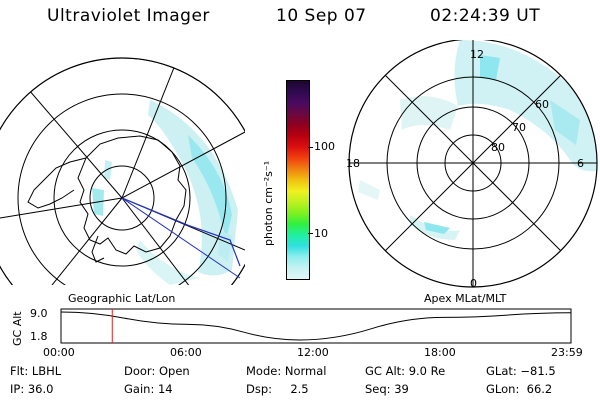  What do you see at coordinates (498, 147) in the screenshot?
I see `lat-label-80: 80` at bounding box center [498, 147].